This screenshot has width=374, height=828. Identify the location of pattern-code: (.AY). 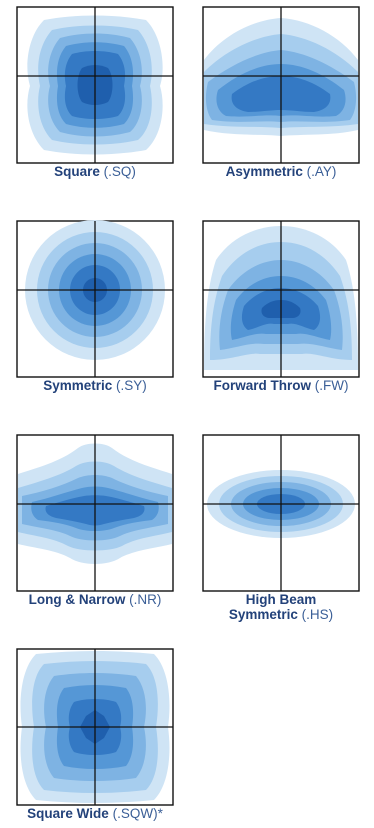
(321, 171).